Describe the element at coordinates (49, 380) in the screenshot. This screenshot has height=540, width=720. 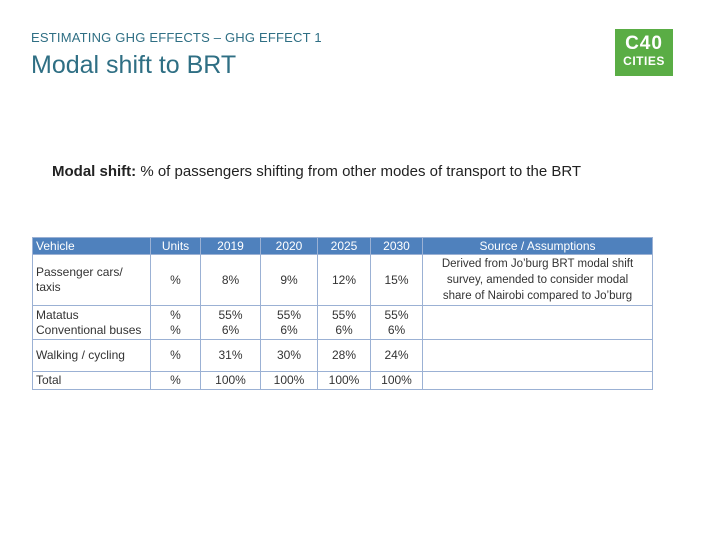
I see `cell-text: Total` at that location.